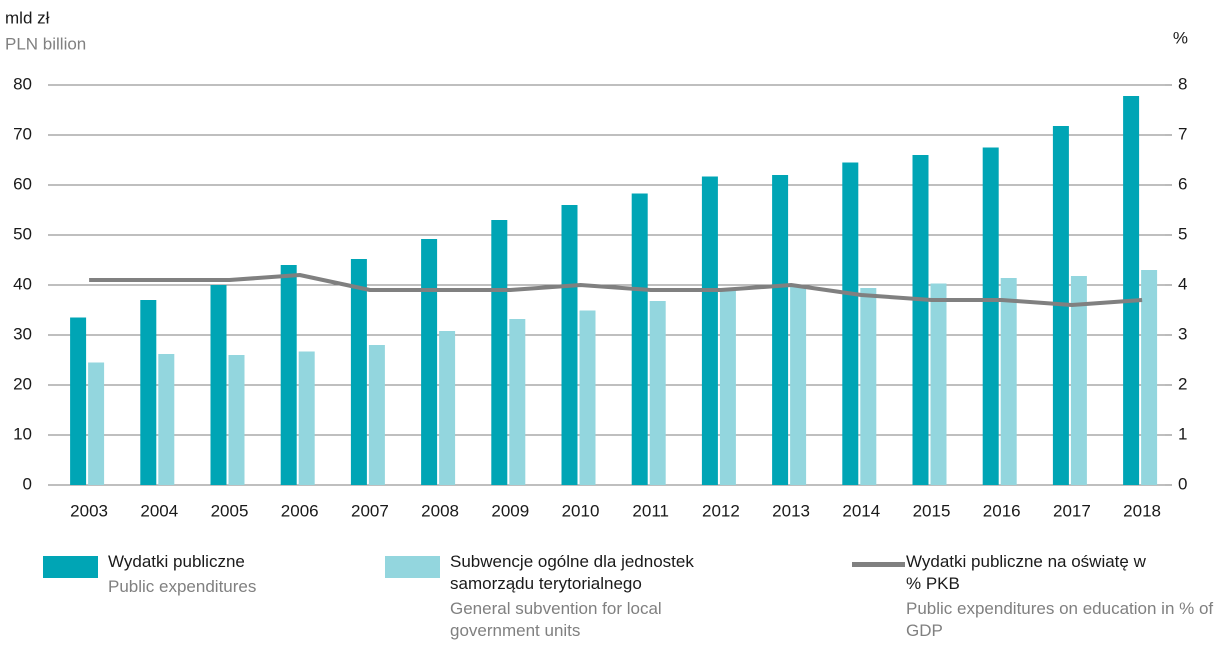 The height and width of the screenshot is (650, 1226). What do you see at coordinates (22, 183) in the screenshot?
I see `y-tick-label: 60` at bounding box center [22, 183].